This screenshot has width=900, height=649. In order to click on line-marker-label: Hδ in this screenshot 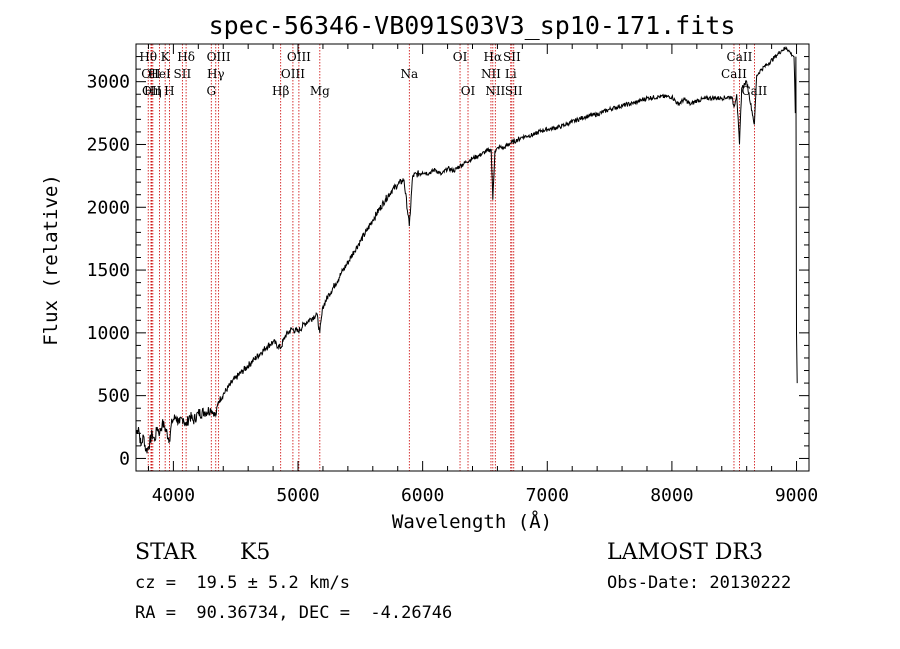, I will do `click(186, 57)`.